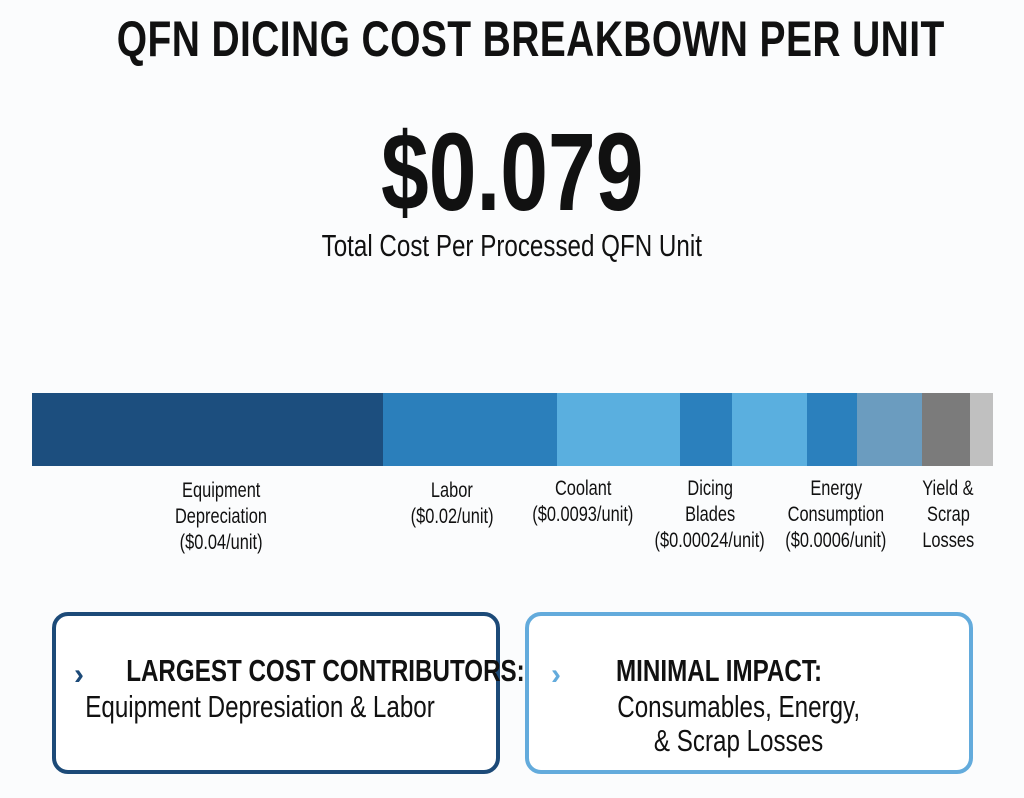 The height and width of the screenshot is (798, 1024). What do you see at coordinates (325, 670) in the screenshot?
I see `card-heading: LARGEST COST CONTRIBUTORS:` at bounding box center [325, 670].